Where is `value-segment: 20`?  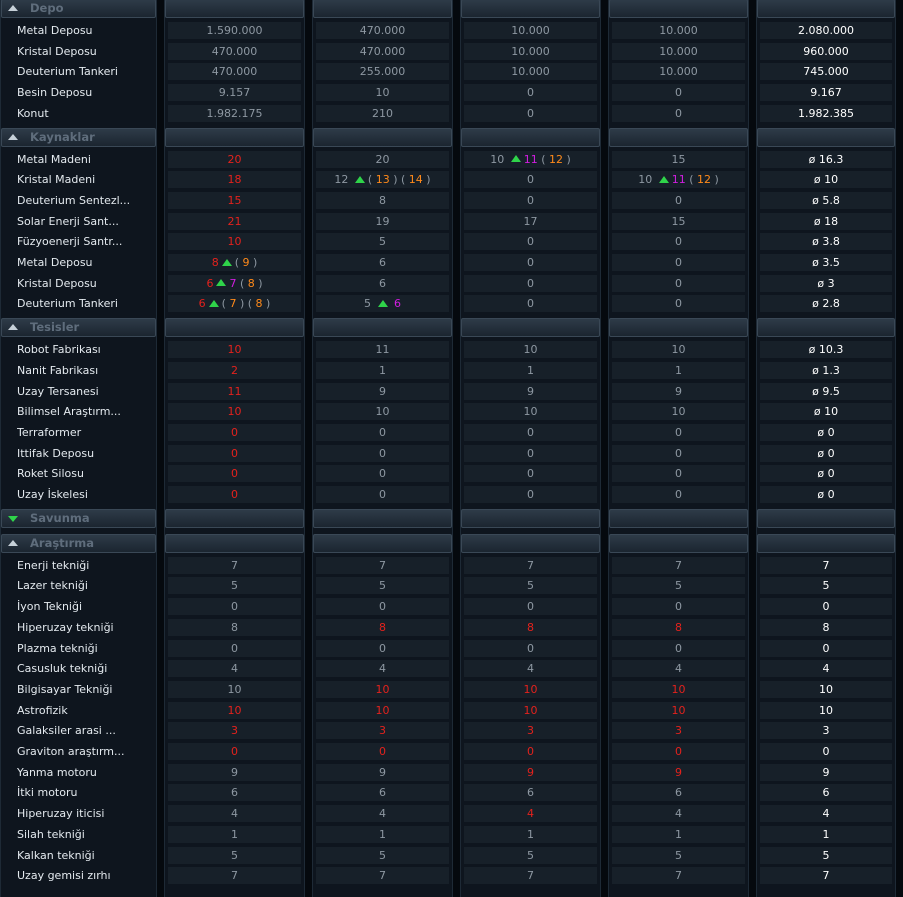 value-segment: 20 is located at coordinates (234, 159).